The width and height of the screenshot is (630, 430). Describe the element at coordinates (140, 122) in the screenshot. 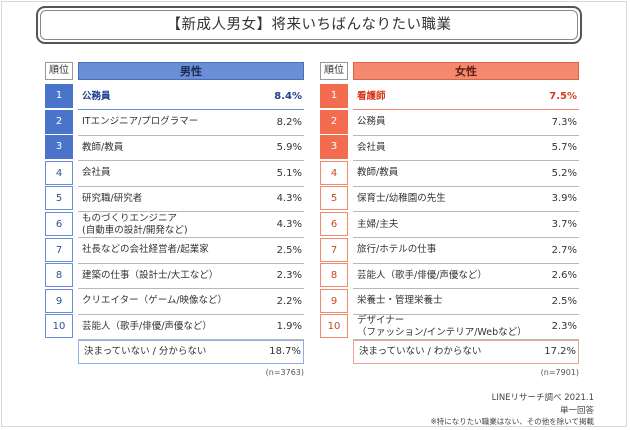

I see `male-occupation-label: ITエンジニア/プログラマー` at that location.